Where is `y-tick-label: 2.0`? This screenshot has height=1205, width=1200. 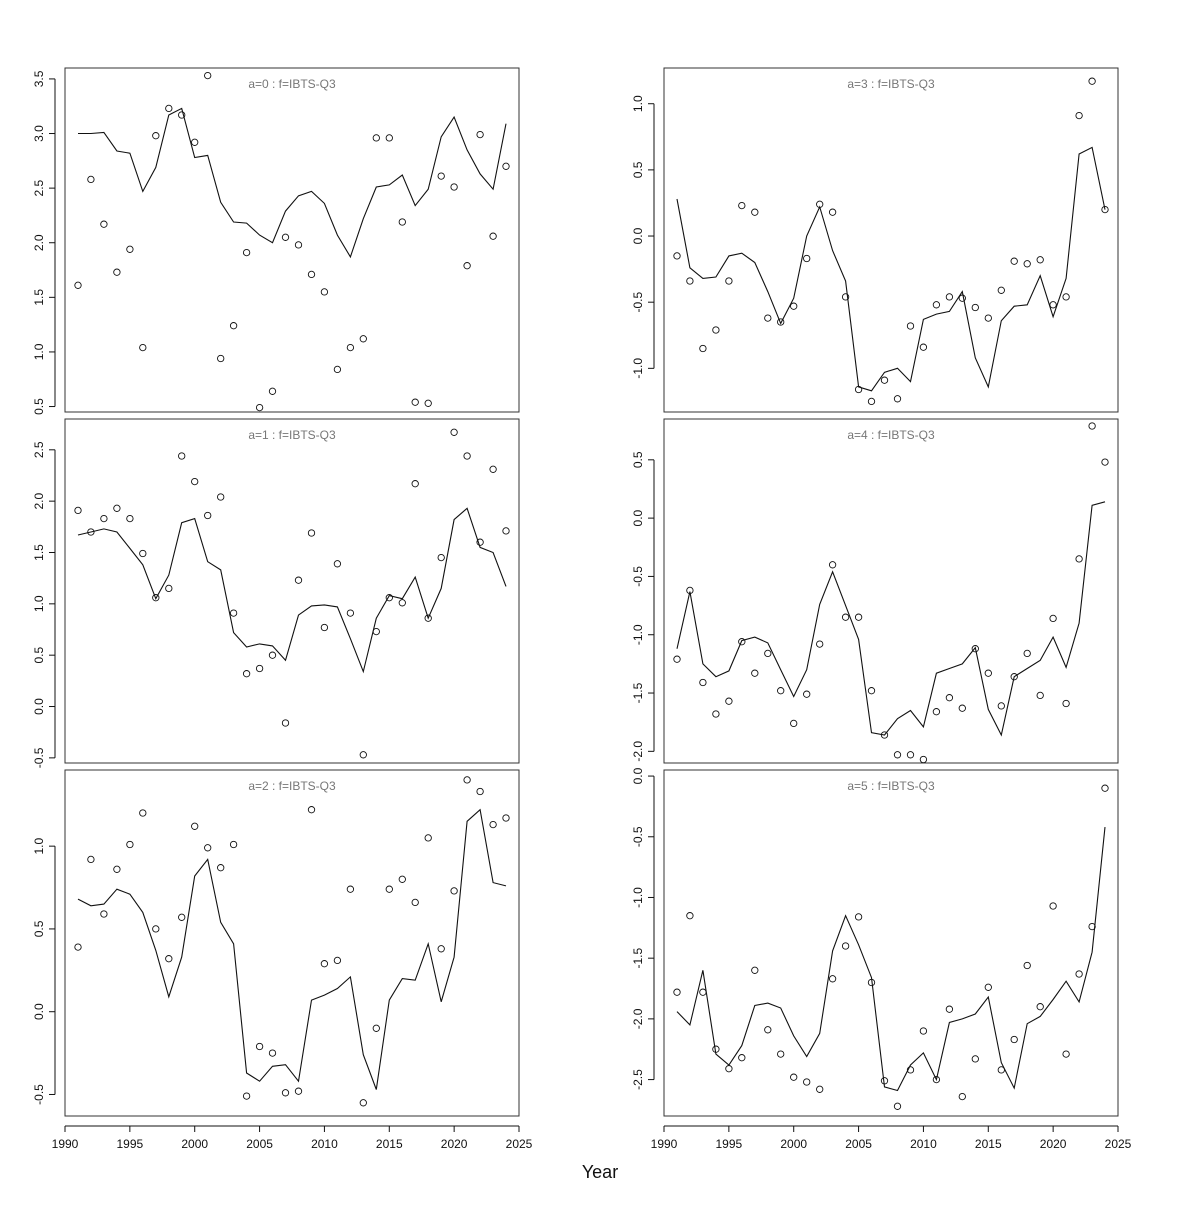 y-tick-label: 2.0 is located at coordinates (39, 242).